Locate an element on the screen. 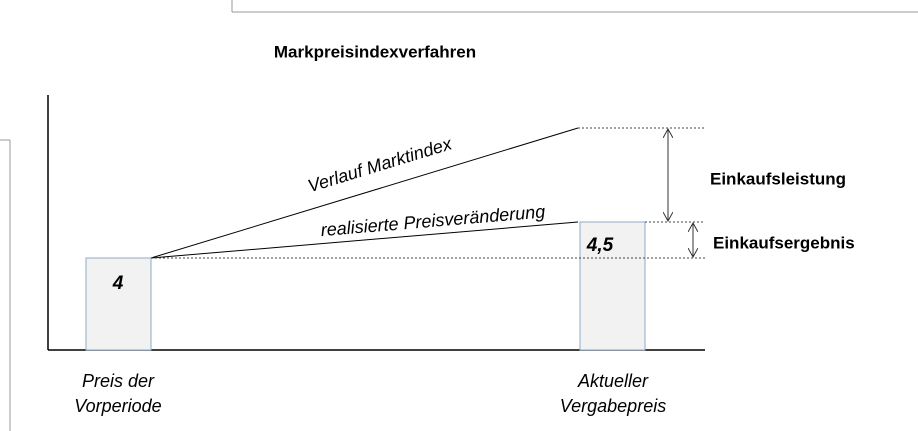  x-label: Vorperiode is located at coordinates (117, 406).